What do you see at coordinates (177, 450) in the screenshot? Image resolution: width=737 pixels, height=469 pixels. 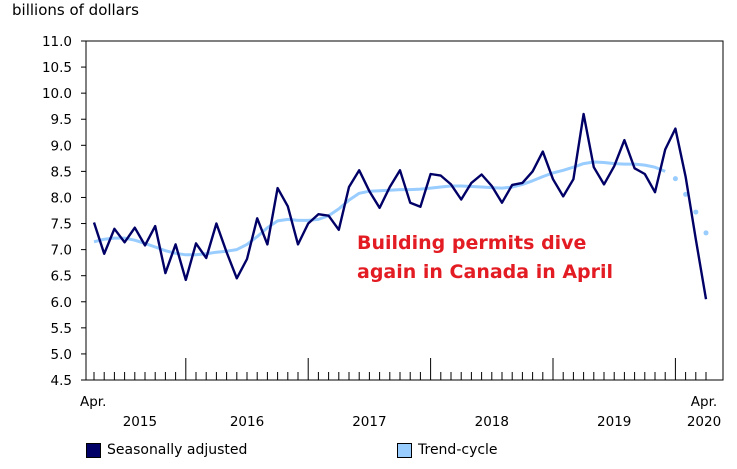 I see `legend-label-seasonally-adjusted: Seasonally adjusted` at bounding box center [177, 450].